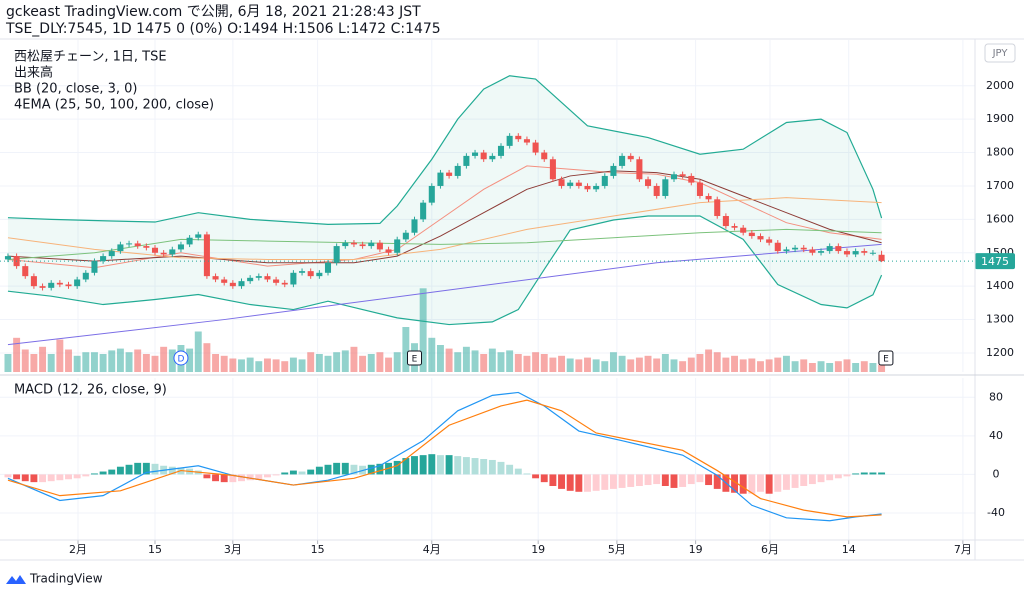 The image size is (1024, 595). Describe the element at coordinates (996, 435) in the screenshot. I see `y-tick-label: 40` at that location.